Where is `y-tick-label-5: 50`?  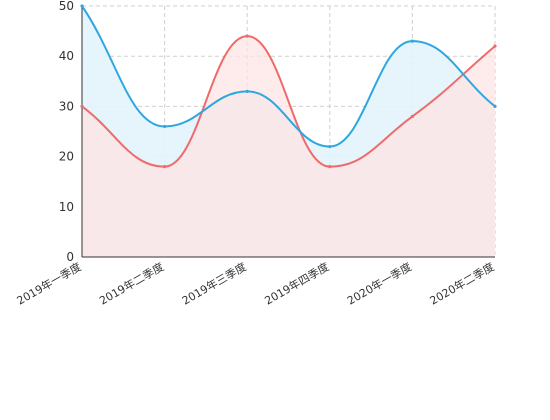
y-tick-label-5: 50 is located at coordinates (66, 6).